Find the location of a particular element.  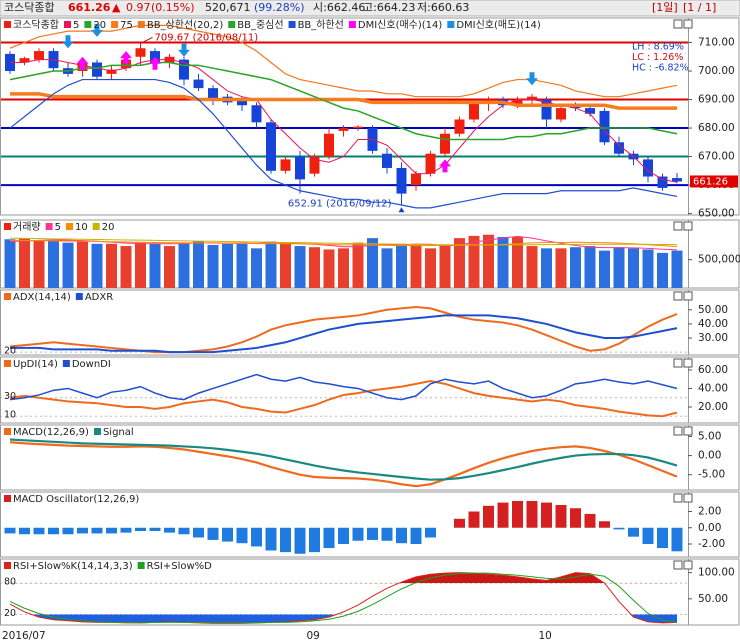

legend-label: 거래량 is located at coordinates (27, 227).